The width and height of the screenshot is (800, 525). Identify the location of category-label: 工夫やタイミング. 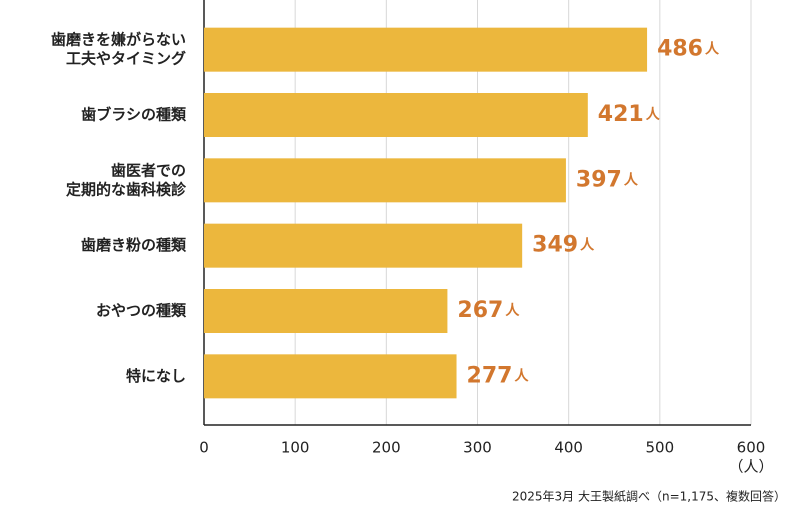
(126, 59).